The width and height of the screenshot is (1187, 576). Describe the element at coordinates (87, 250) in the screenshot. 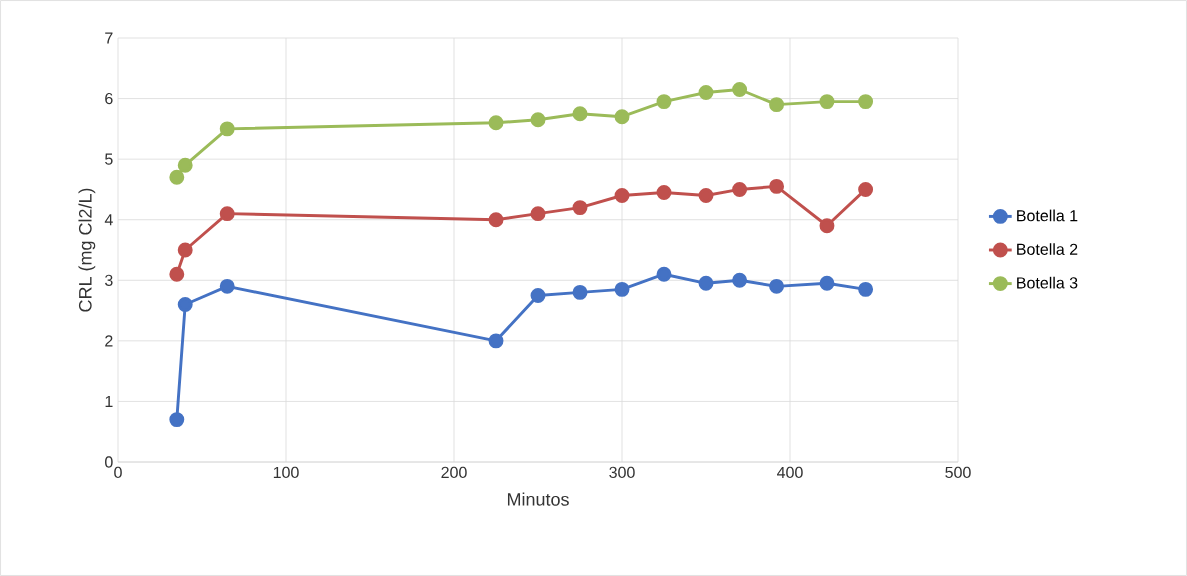

I see `y-axis-title: CRL (mg Cl2/L)` at that location.